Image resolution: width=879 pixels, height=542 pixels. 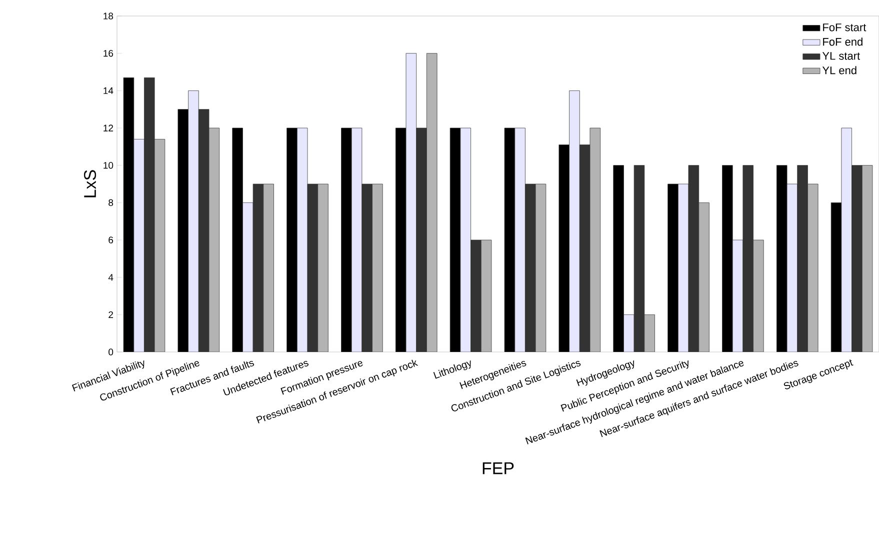 I want to click on y-tick-label: 18, so click(x=109, y=16).